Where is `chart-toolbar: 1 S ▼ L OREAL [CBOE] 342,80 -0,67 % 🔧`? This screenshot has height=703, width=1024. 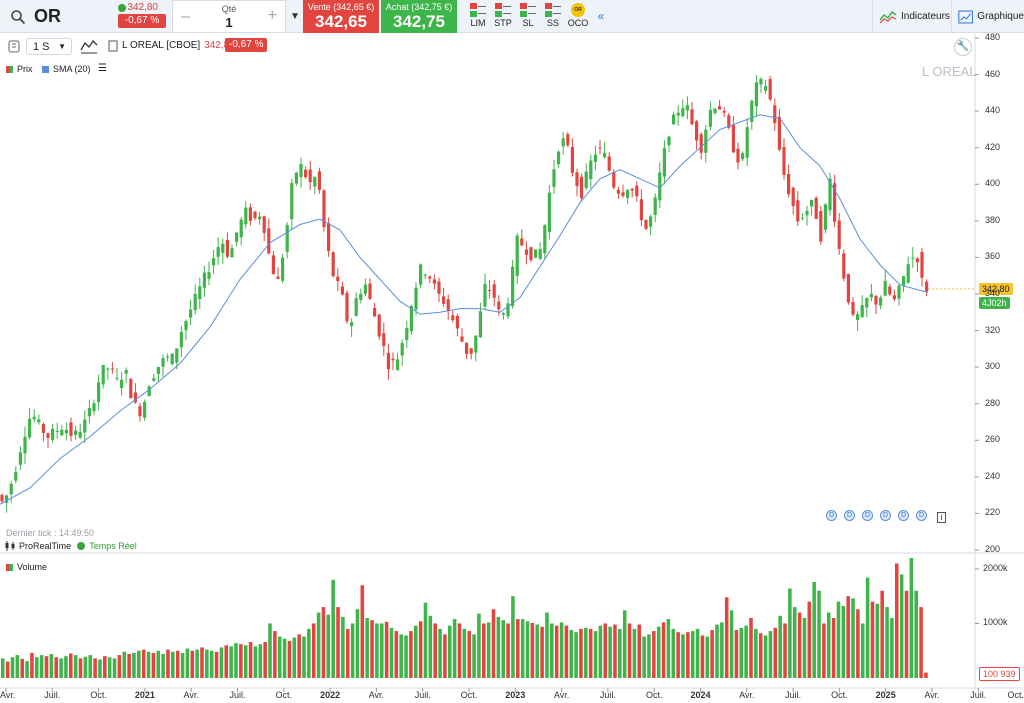 chart-toolbar: 1 S ▼ L OREAL [CBOE] 342,80 -0,67 % 🔧 is located at coordinates (487, 46).